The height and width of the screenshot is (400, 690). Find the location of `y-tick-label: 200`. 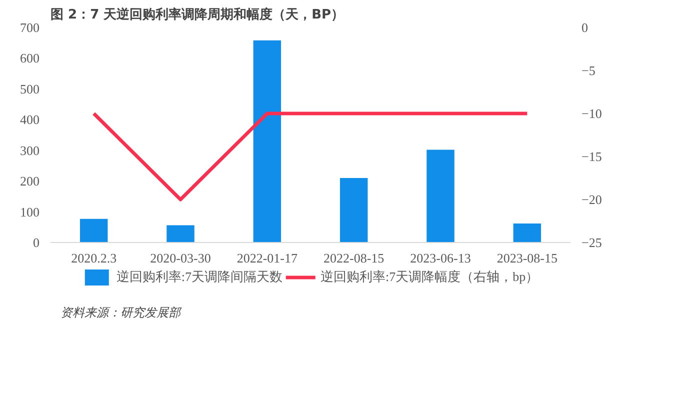

y-tick-label: 200 is located at coordinates (30, 181).